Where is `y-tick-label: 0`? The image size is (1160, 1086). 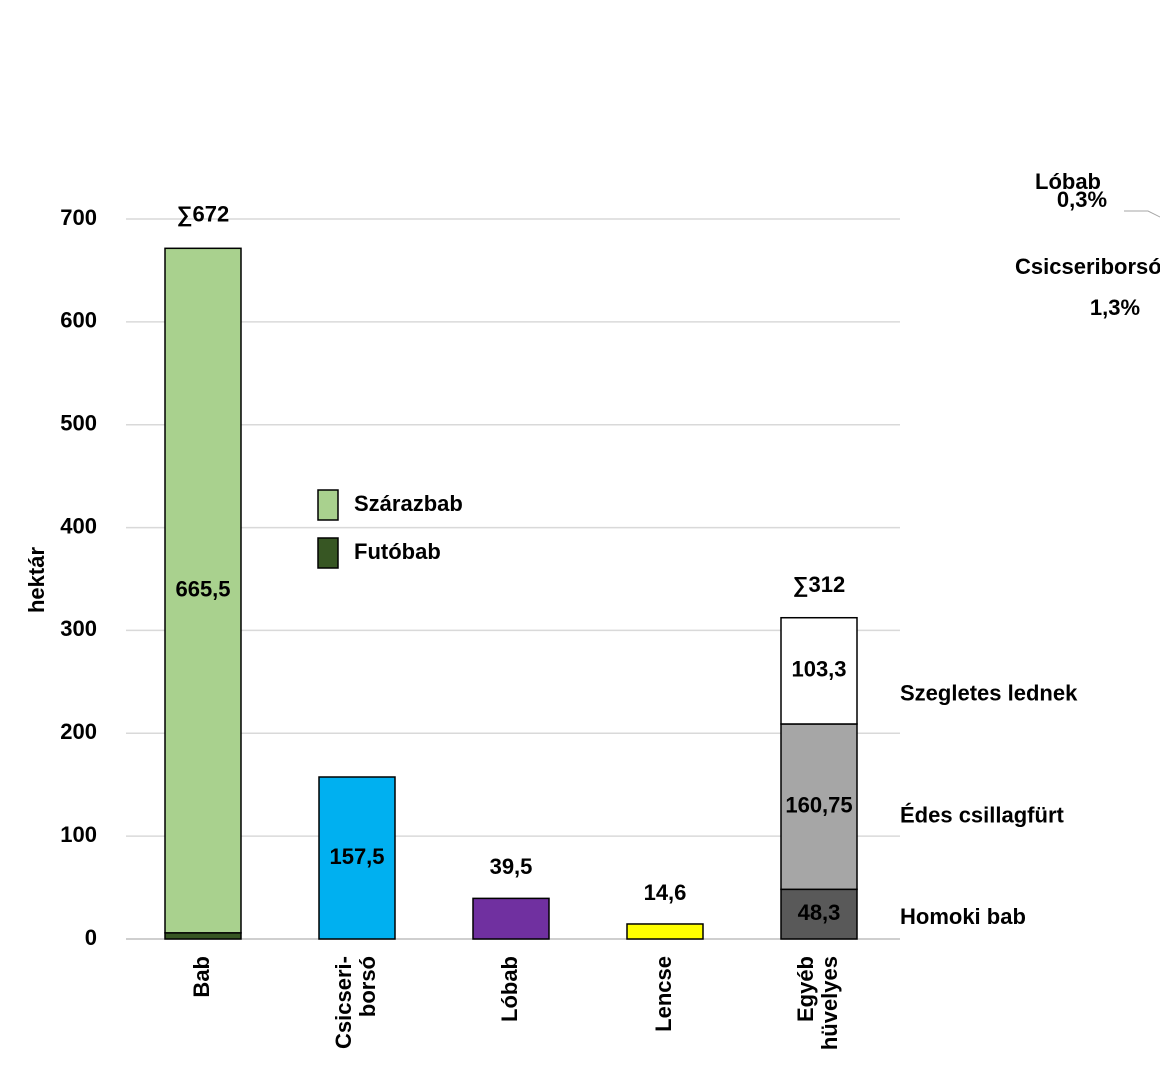
y-tick-label: 0 is located at coordinates (91, 937).